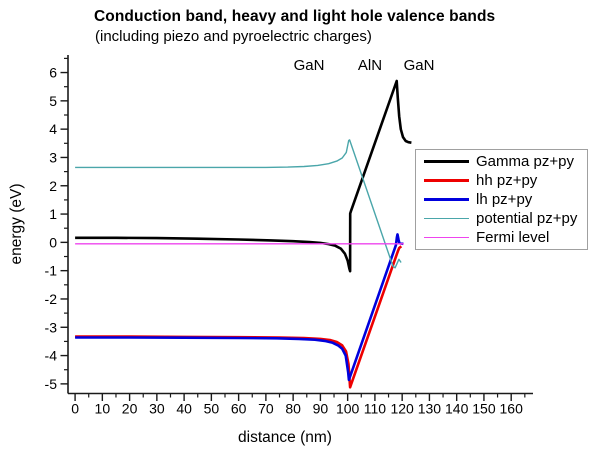  Describe the element at coordinates (348, 409) in the screenshot. I see `svg-text: 100` at that location.